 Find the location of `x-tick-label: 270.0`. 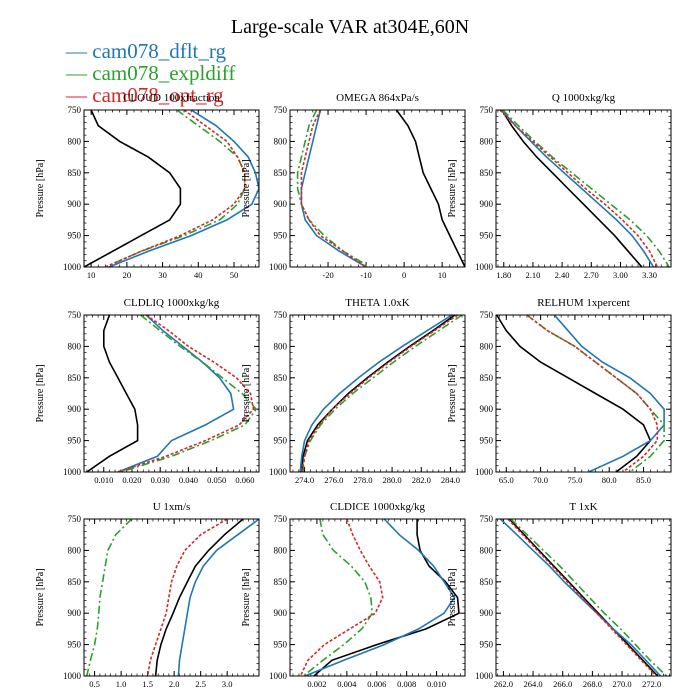

x-tick-label: 270.0 is located at coordinates (621, 684).